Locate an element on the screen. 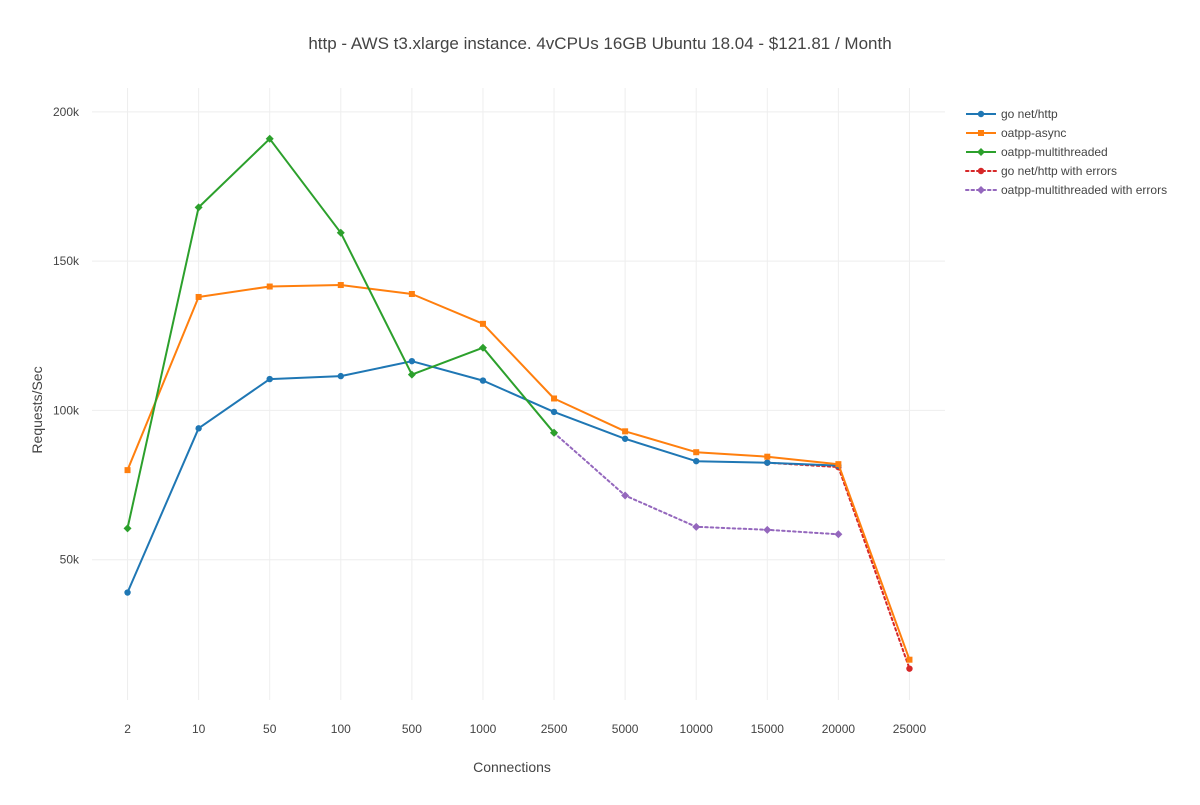  x-tick-label: 15000 is located at coordinates (768, 729).